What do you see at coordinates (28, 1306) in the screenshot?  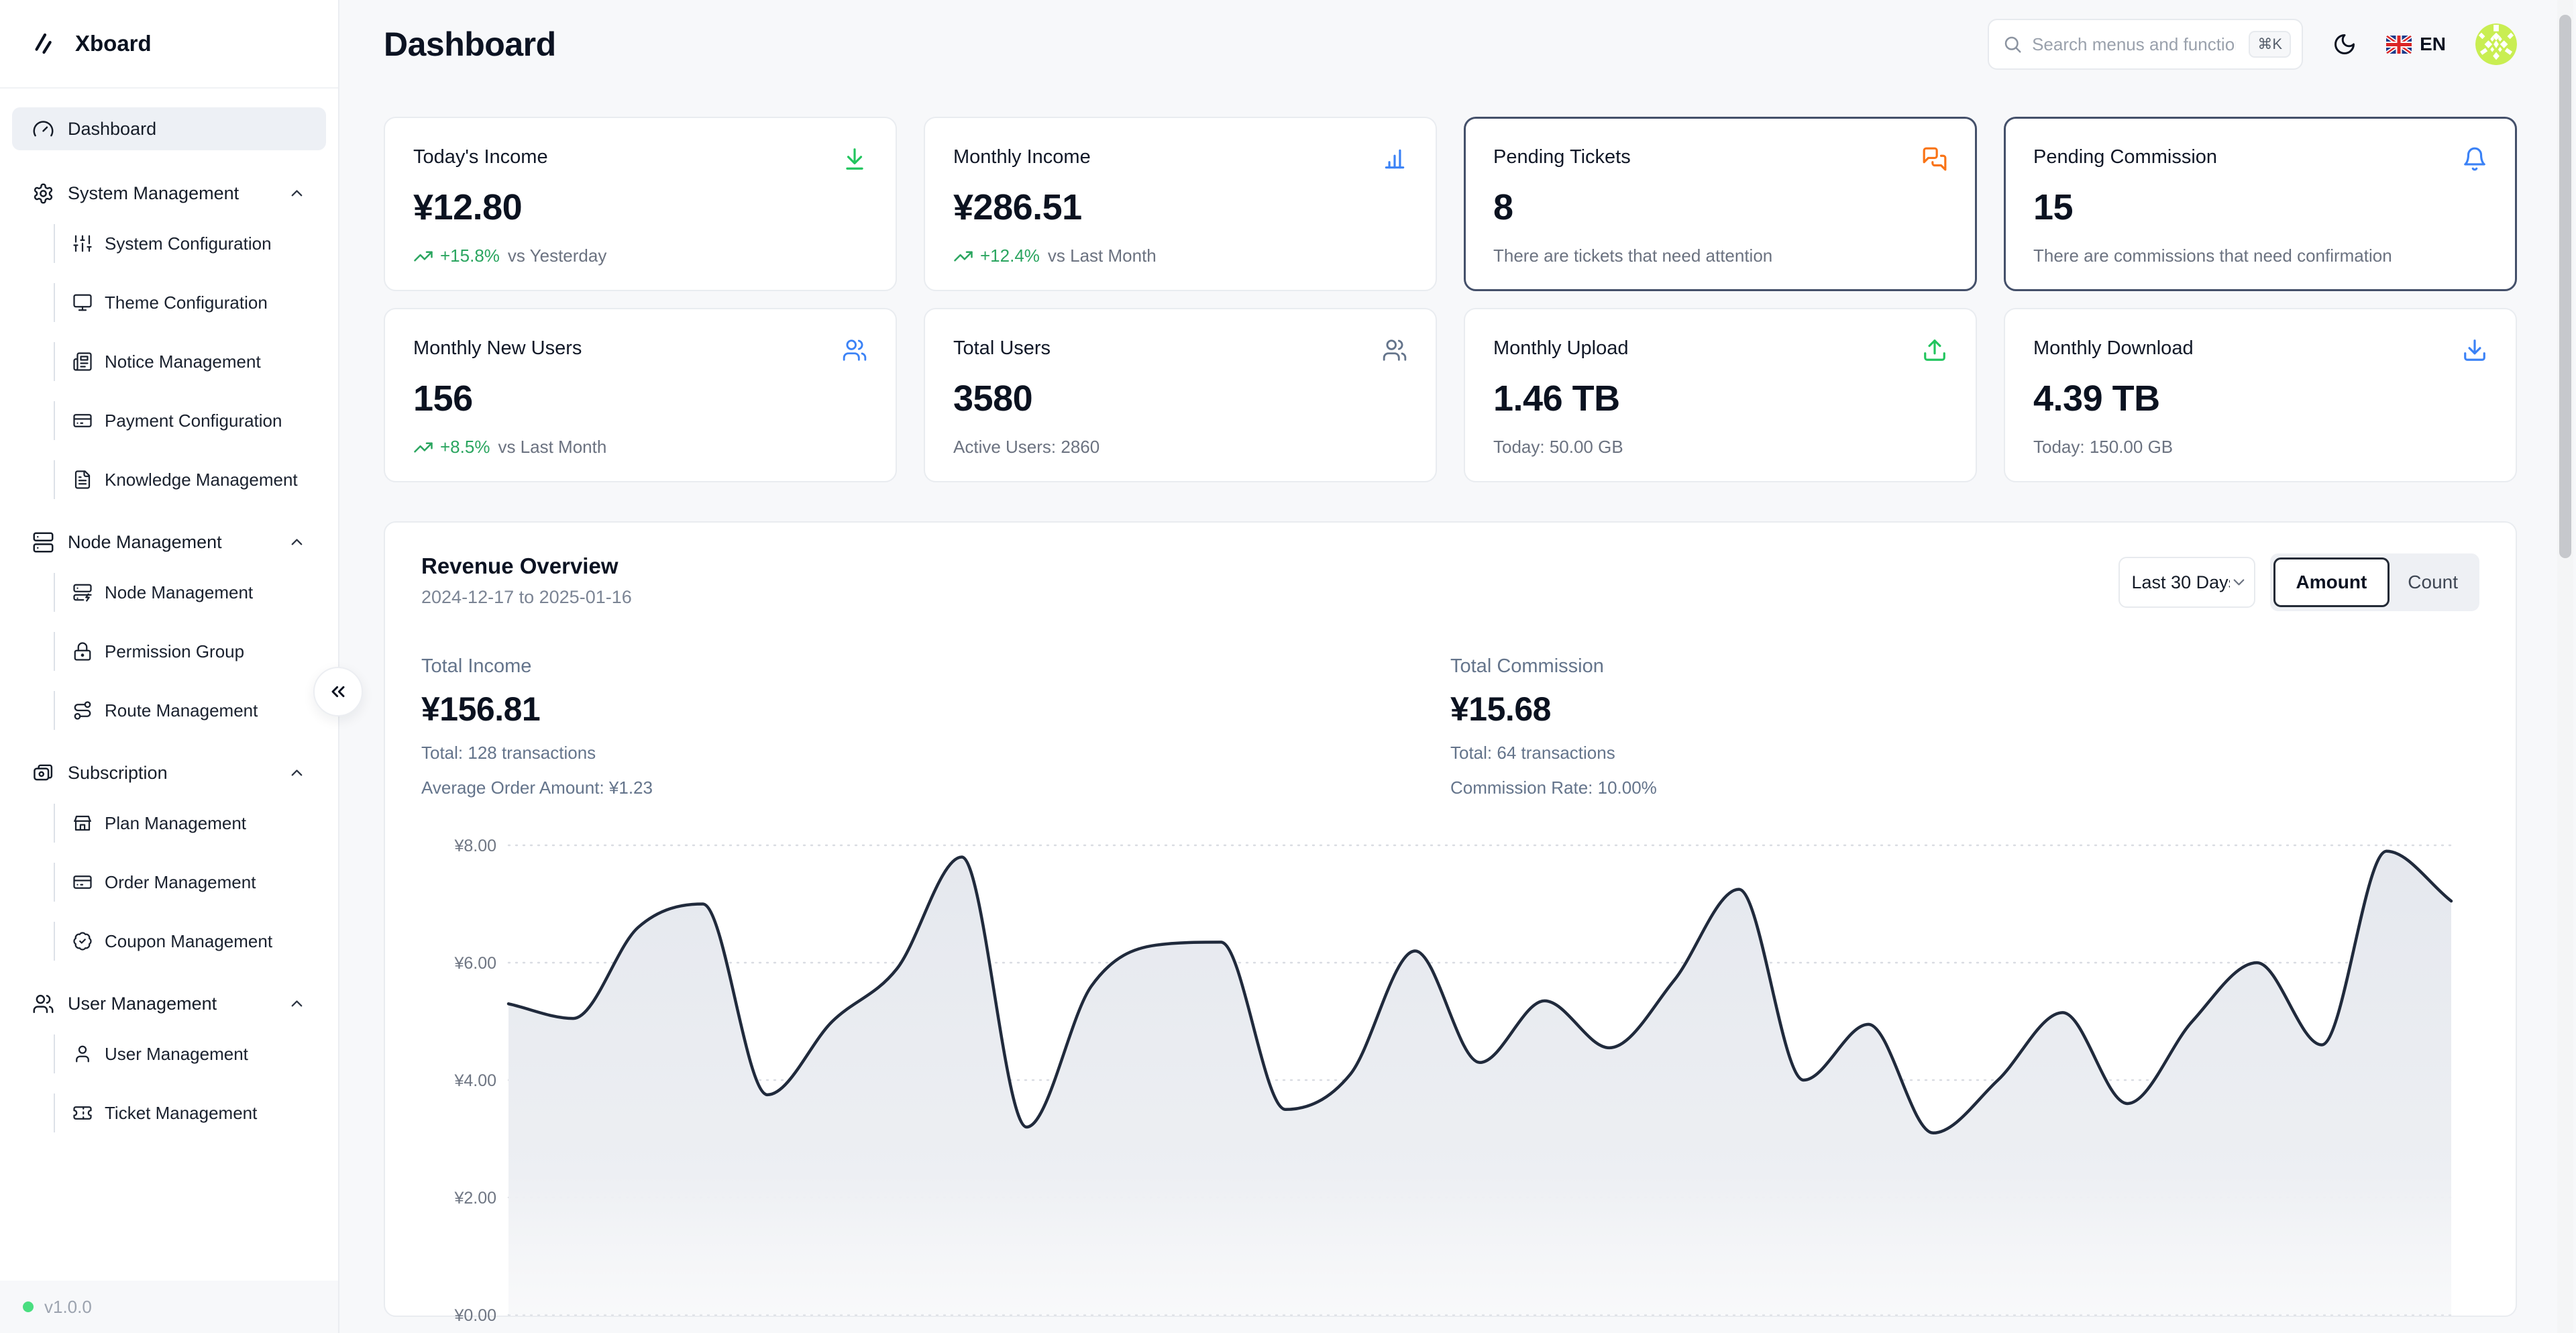 I see `status-dot` at bounding box center [28, 1306].